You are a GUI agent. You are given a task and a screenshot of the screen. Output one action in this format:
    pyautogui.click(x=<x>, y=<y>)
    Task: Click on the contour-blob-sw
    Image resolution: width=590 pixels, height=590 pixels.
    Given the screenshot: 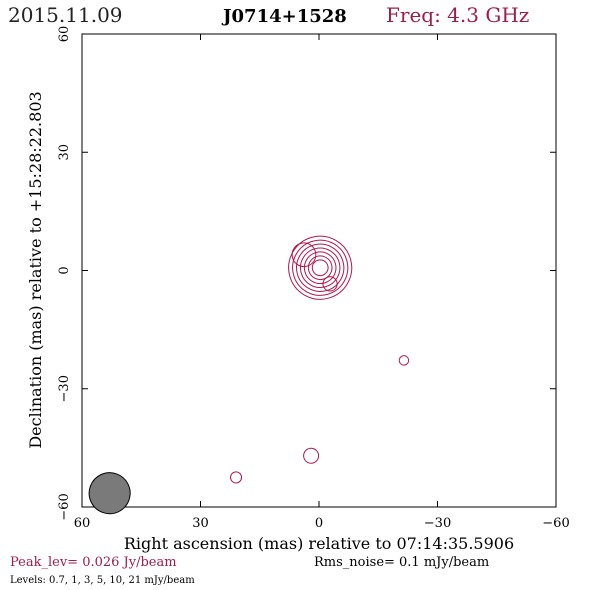 What is the action you would take?
    pyautogui.click(x=236, y=477)
    